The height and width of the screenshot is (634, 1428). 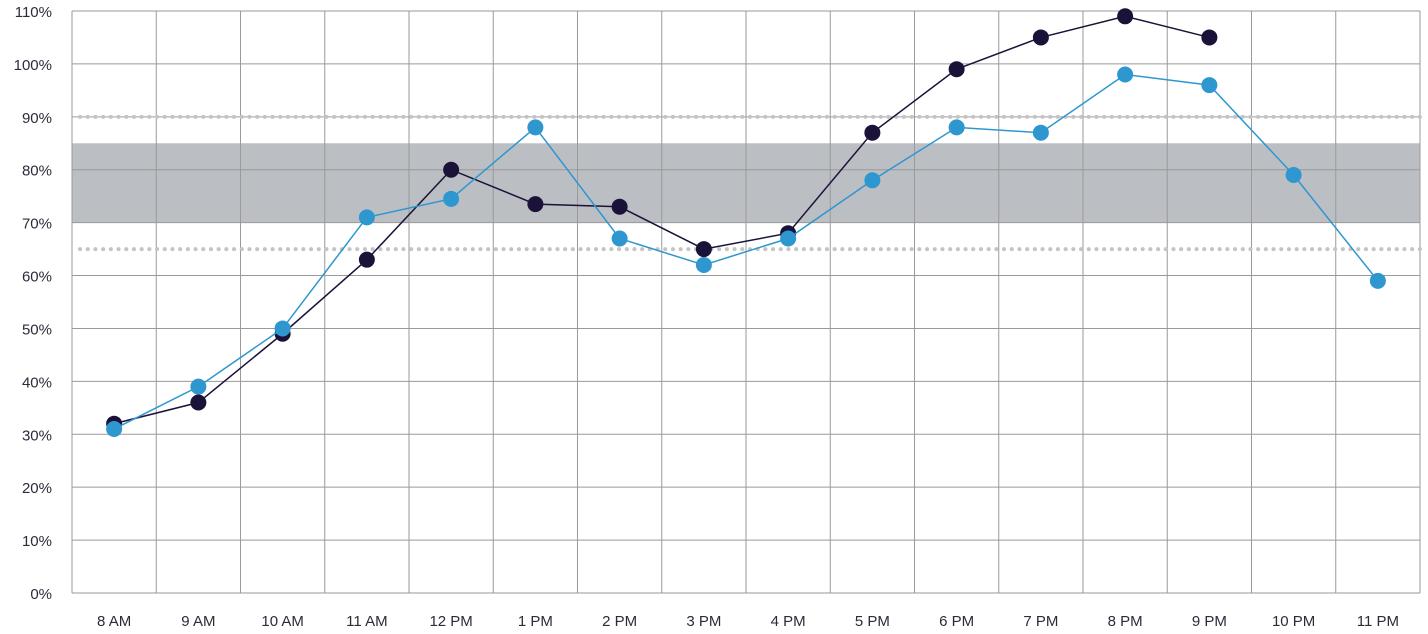 I want to click on x-tick-label: 11 PM, so click(x=1378, y=621).